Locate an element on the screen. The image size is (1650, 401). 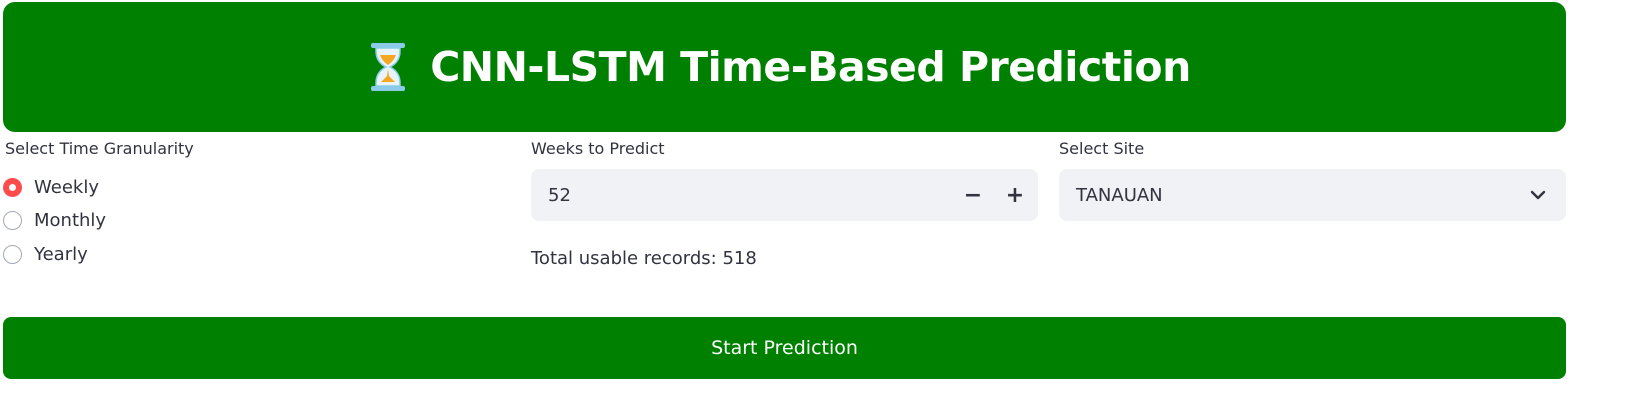
decrement-button: − is located at coordinates (973, 195).